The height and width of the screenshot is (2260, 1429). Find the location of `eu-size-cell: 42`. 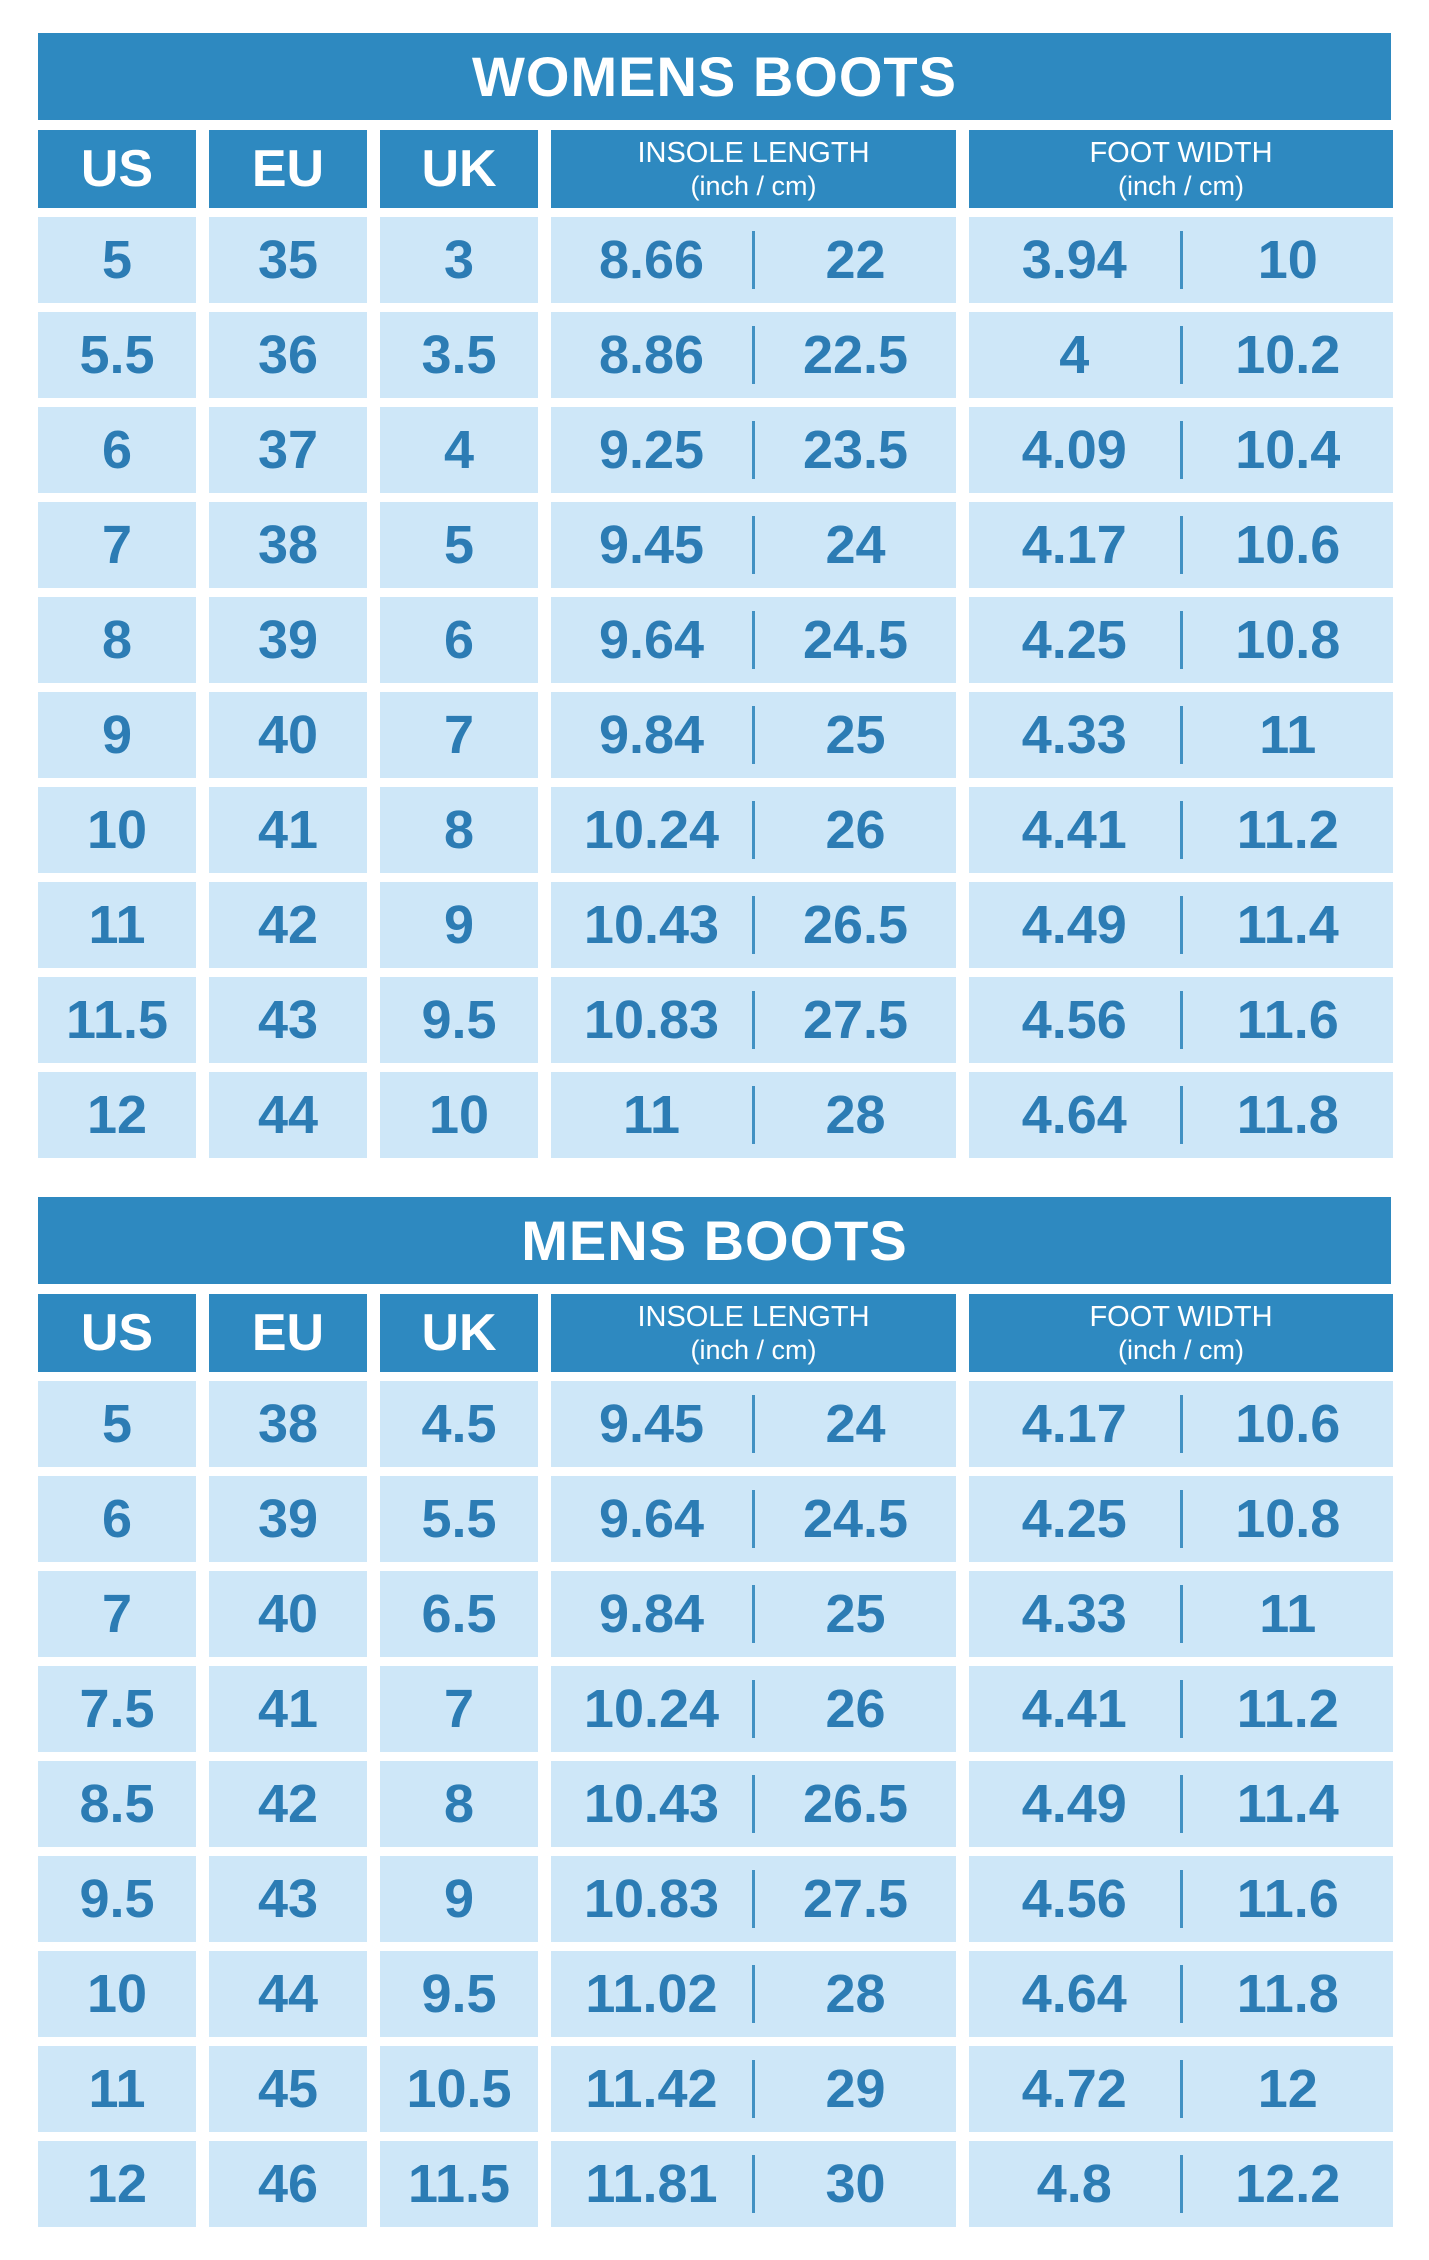

eu-size-cell: 42 is located at coordinates (288, 1804).